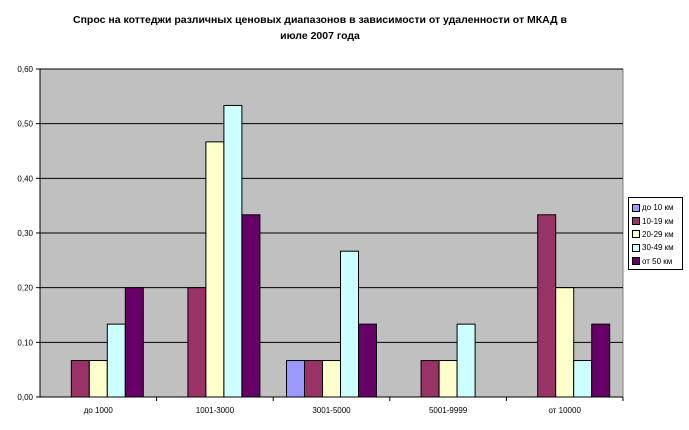  I want to click on legend-label: до 10 км, so click(658, 208).